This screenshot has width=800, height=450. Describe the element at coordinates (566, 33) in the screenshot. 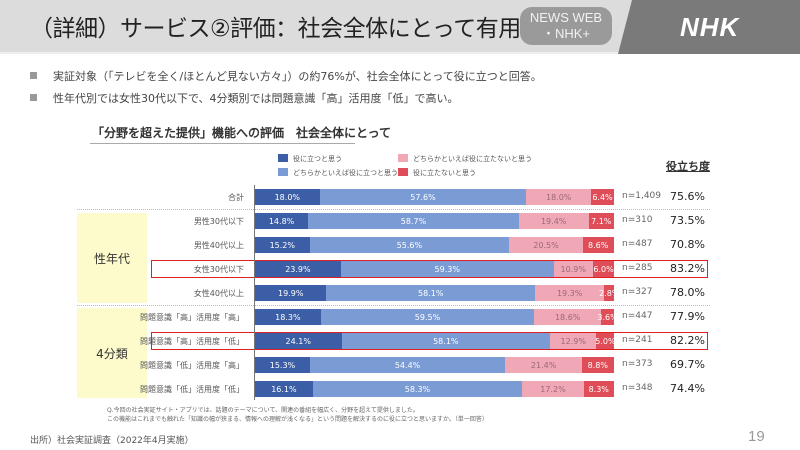

I see `badge-line-2: ・NHK+` at that location.